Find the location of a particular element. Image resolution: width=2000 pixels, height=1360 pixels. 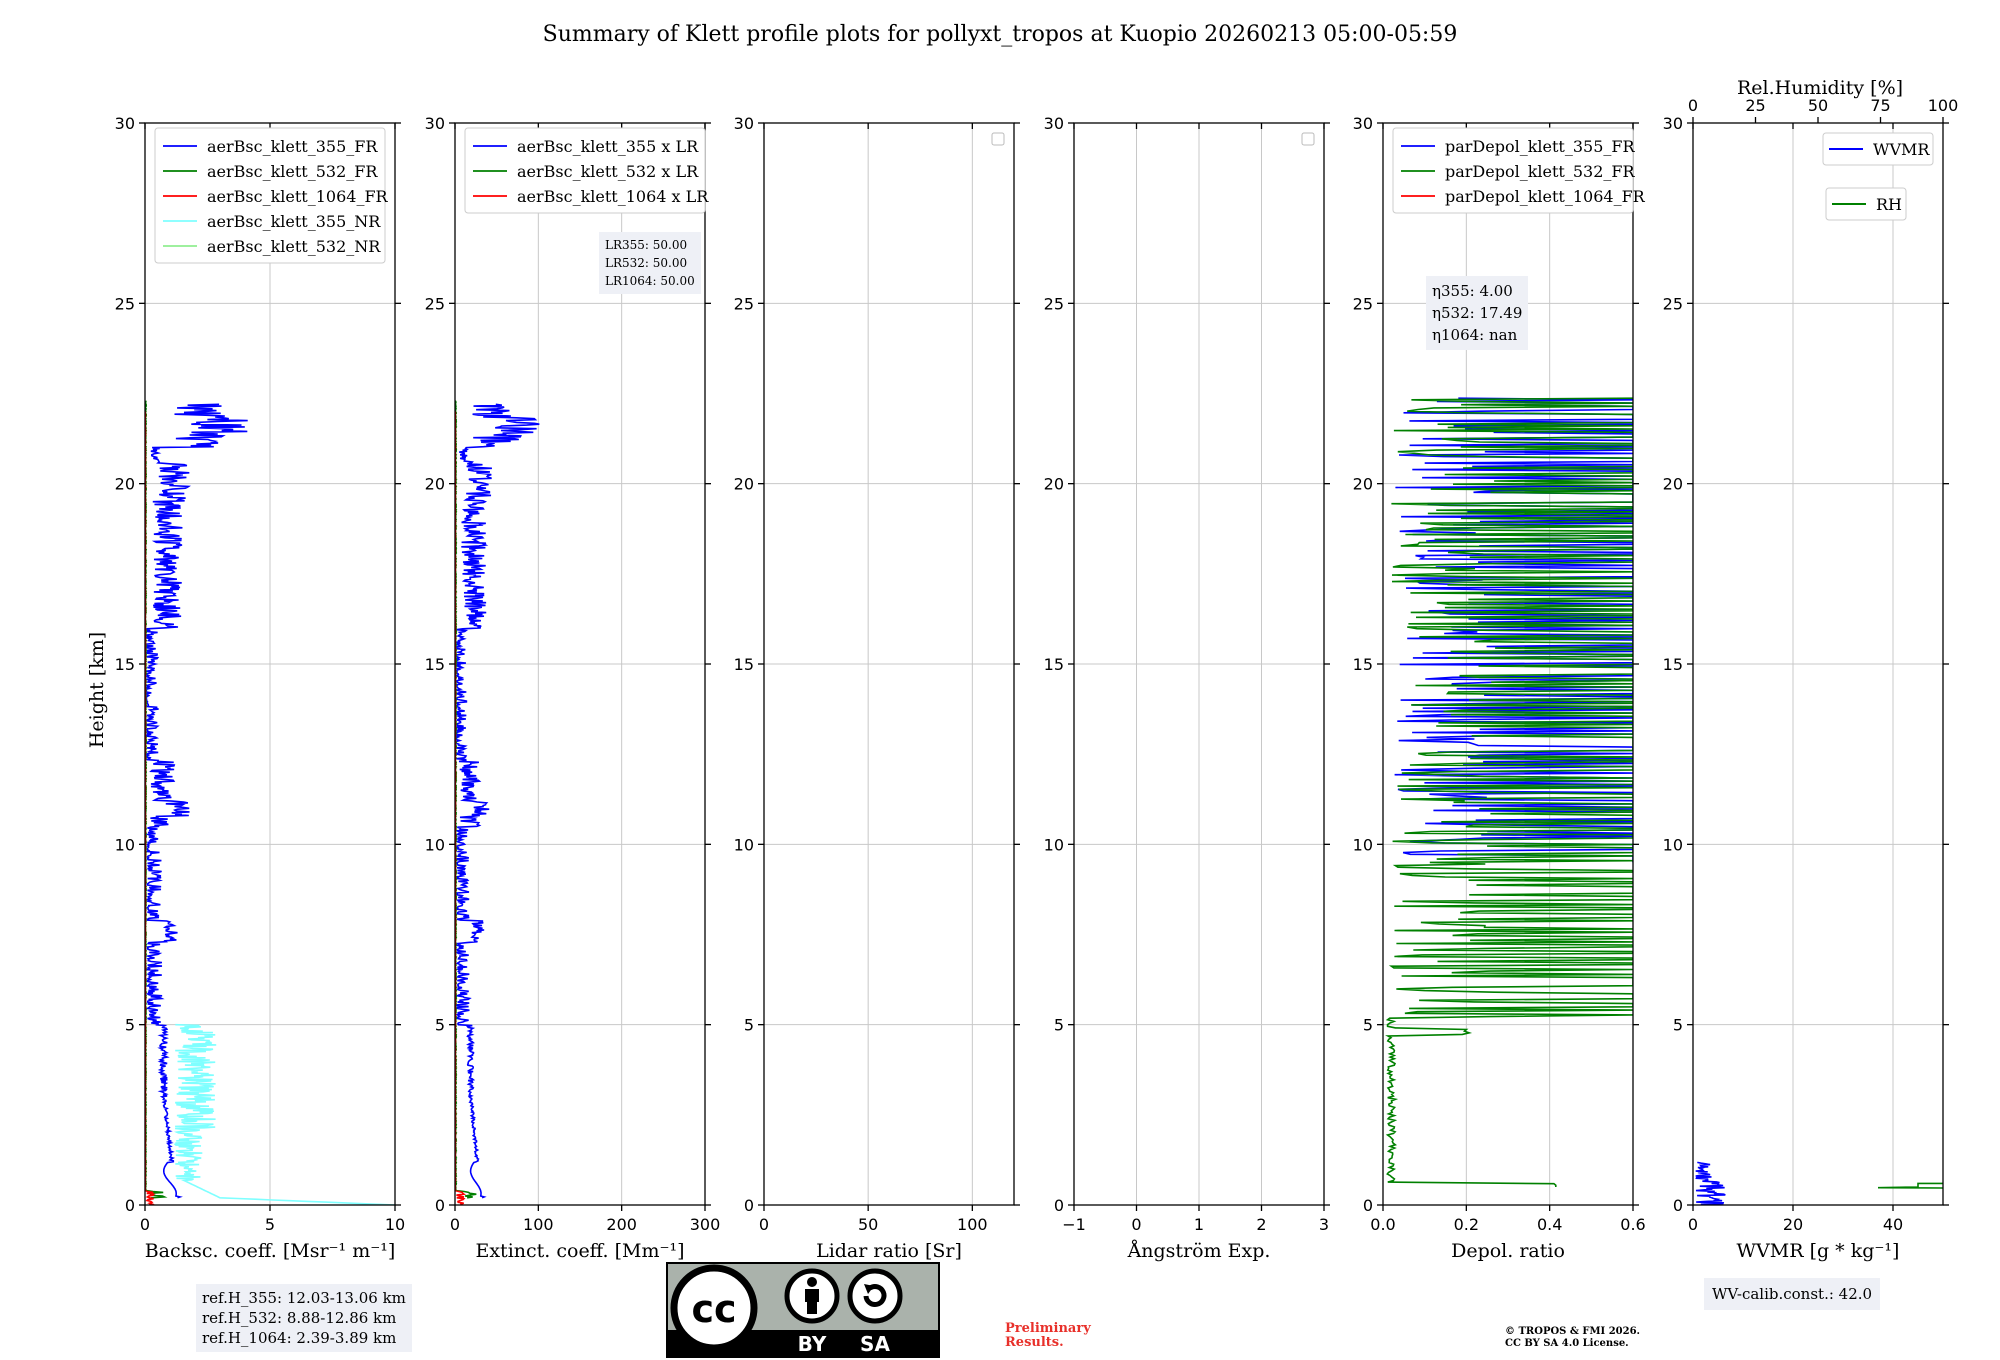

legend-label: aerBsc_klett_532_NR is located at coordinates (294, 246).